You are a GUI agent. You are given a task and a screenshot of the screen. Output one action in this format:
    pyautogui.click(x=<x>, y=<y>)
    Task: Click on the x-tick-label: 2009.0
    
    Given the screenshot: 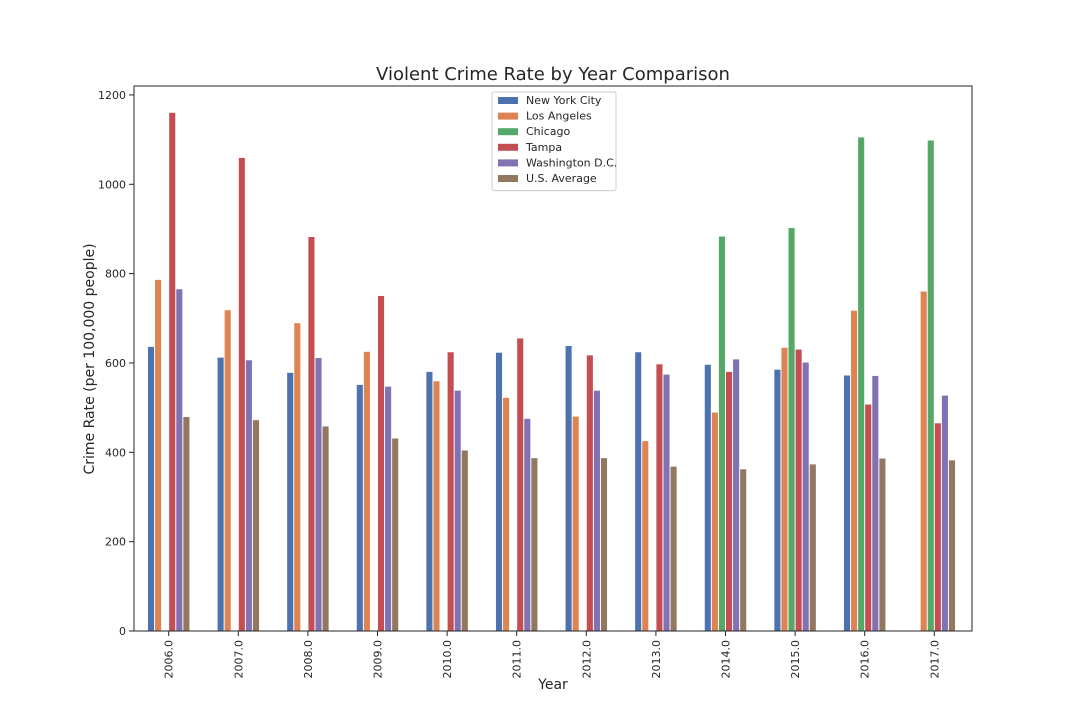 What is the action you would take?
    pyautogui.click(x=378, y=659)
    